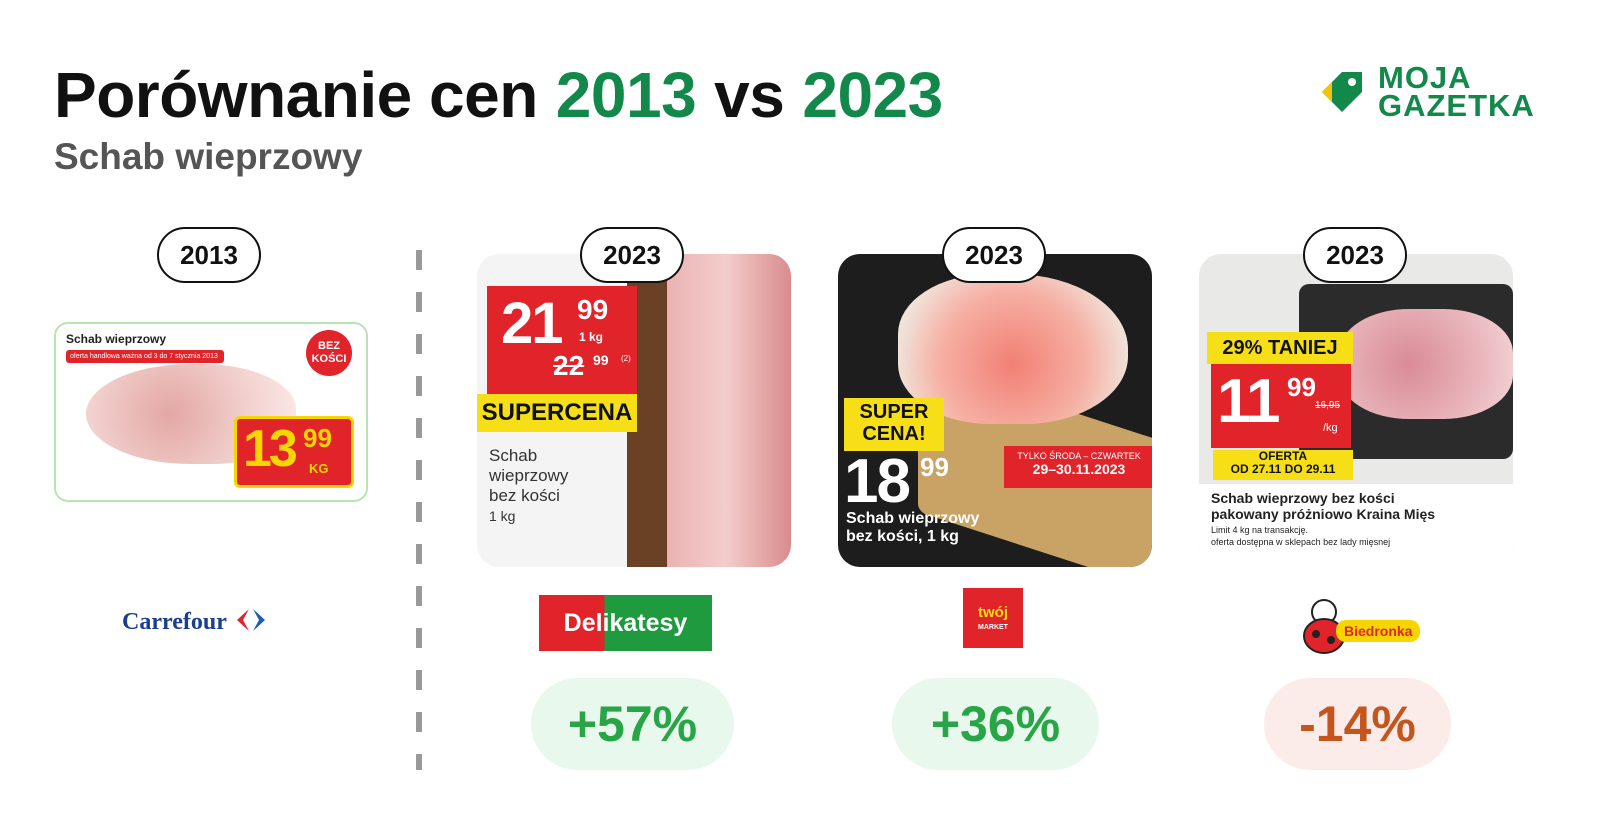  I want to click on ad-text: bez kości, so click(524, 495).